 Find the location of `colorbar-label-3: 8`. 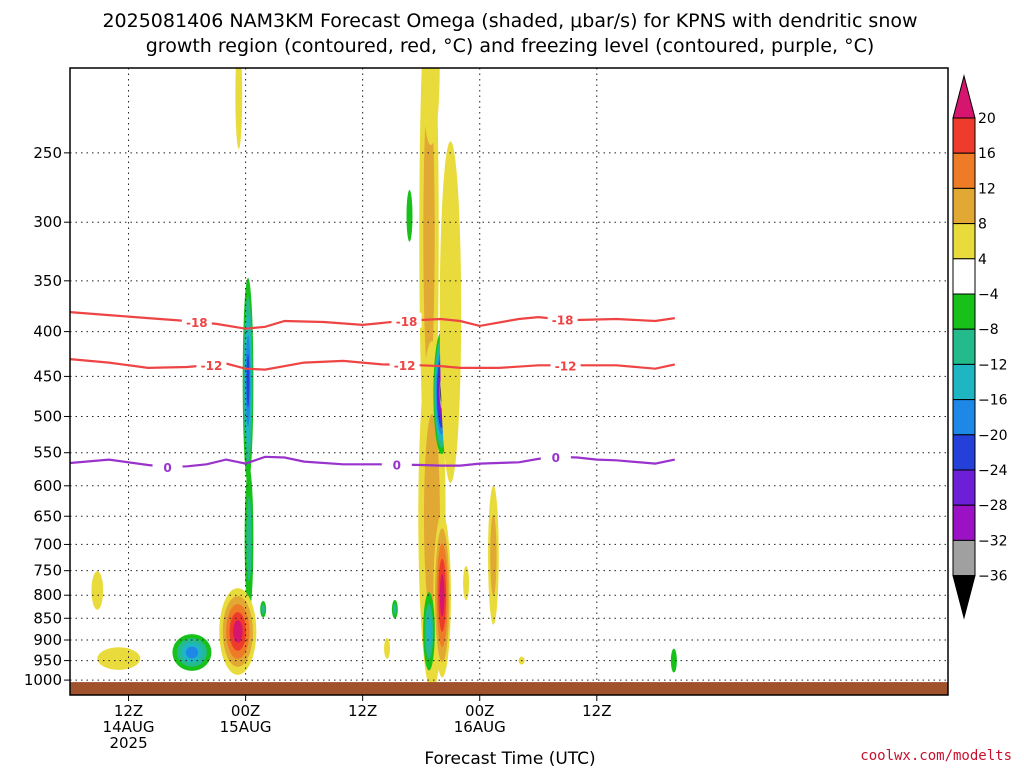

colorbar-label-3: 8 is located at coordinates (982, 225).